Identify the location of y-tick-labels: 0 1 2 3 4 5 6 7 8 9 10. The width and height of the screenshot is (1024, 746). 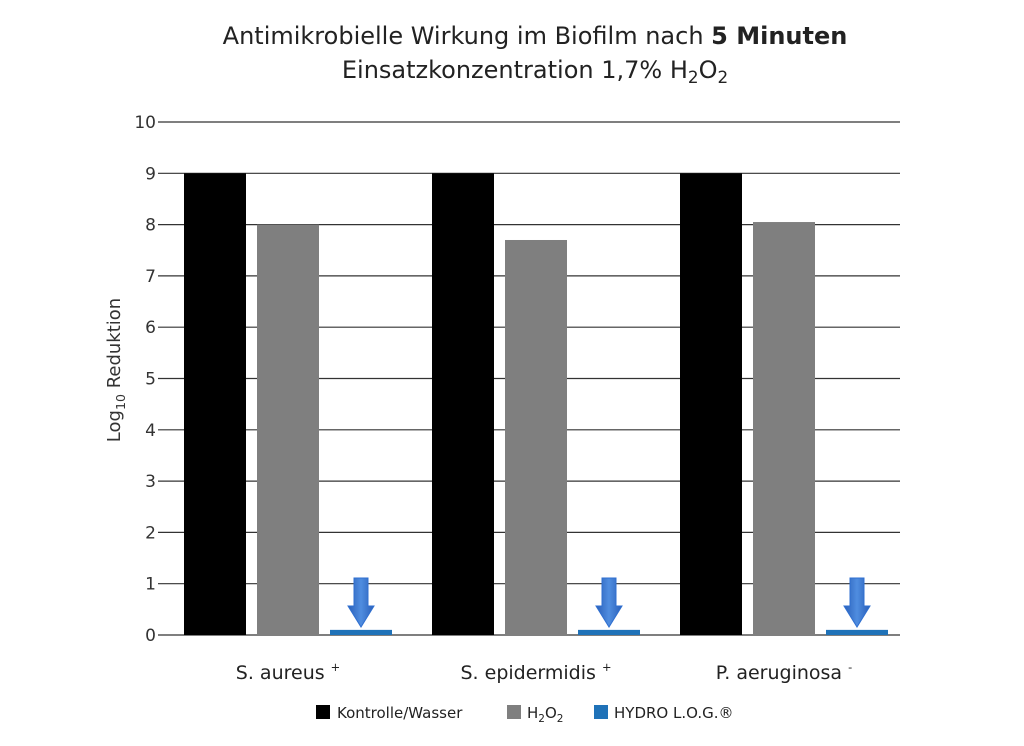
(145, 379).